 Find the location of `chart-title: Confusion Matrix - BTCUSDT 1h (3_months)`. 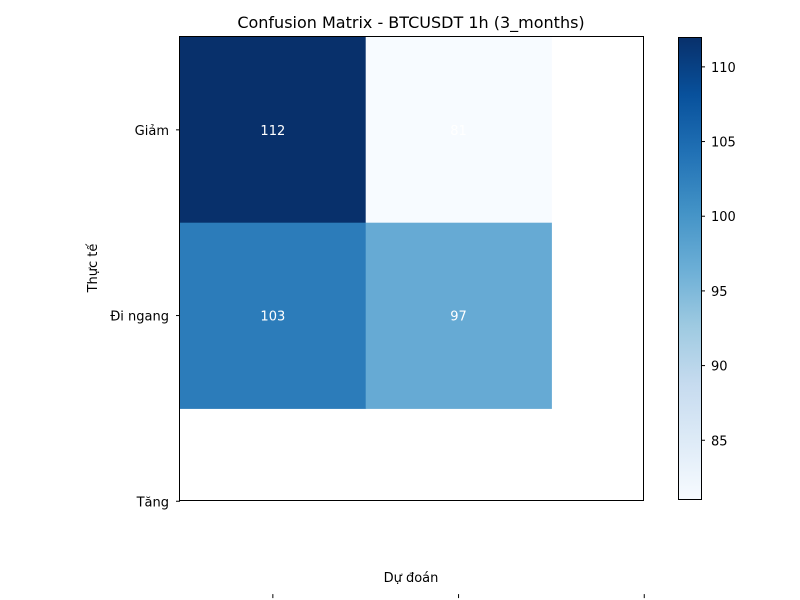

chart-title: Confusion Matrix - BTCUSDT 1h (3_months) is located at coordinates (410, 23).